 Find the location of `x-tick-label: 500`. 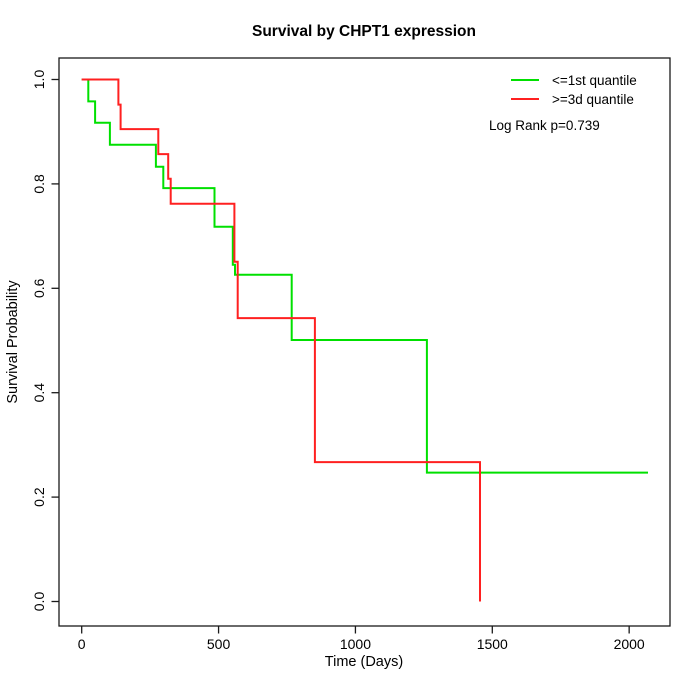

x-tick-label: 500 is located at coordinates (219, 644).